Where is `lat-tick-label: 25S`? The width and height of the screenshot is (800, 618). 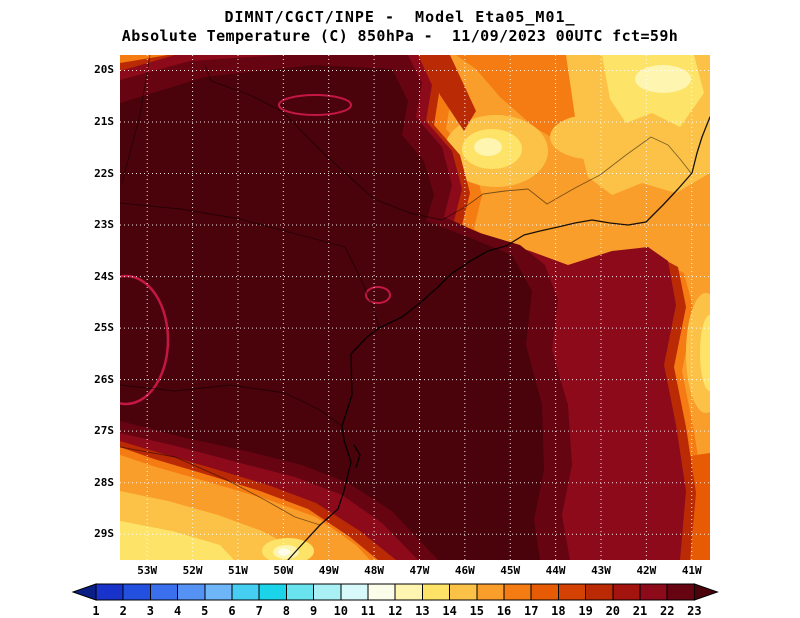
lat-tick-label: 25S is located at coordinates (104, 328).